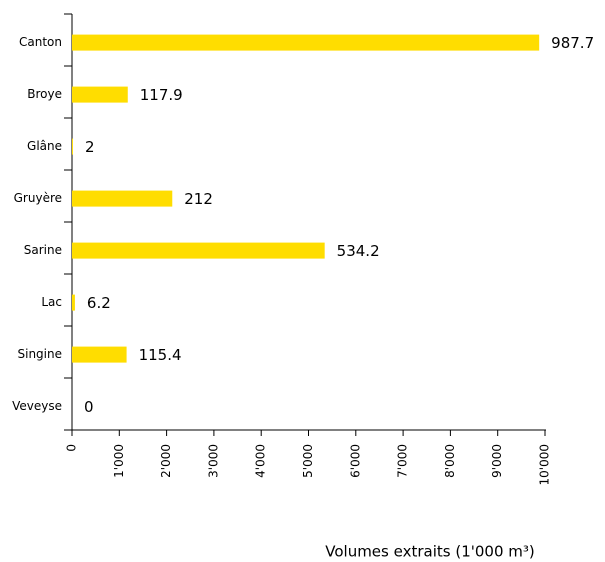 The image size is (605, 562). What do you see at coordinates (358, 251) in the screenshot?
I see `value-label: 534.2` at bounding box center [358, 251].